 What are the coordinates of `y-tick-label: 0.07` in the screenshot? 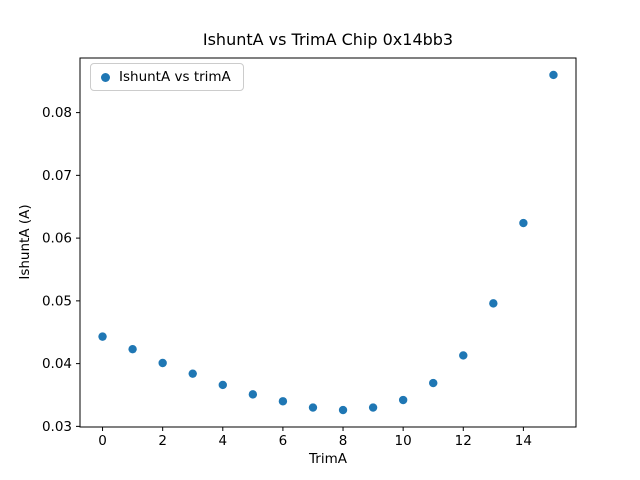 It's located at (57, 176).